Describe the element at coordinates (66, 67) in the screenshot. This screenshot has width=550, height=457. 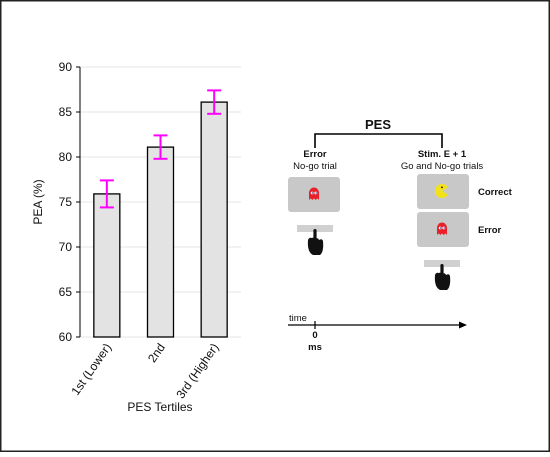
I see `y-tick-label: 90` at that location.